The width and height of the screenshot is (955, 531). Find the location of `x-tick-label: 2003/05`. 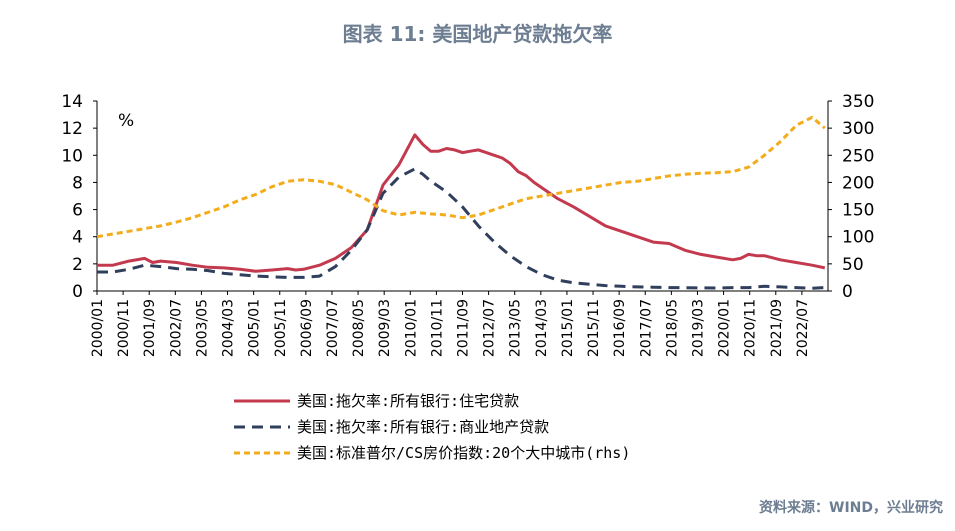

x-tick-label: 2003/05 is located at coordinates (202, 328).